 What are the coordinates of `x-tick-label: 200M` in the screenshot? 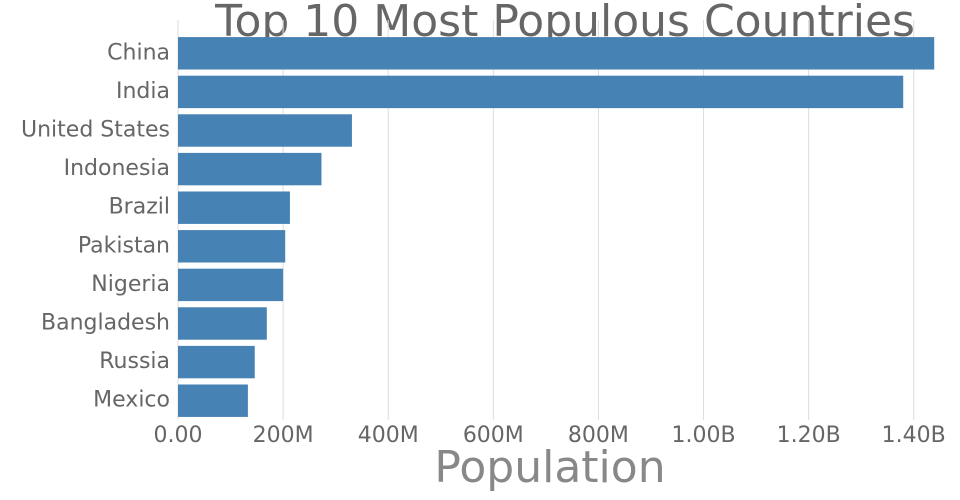 It's located at (283, 435).